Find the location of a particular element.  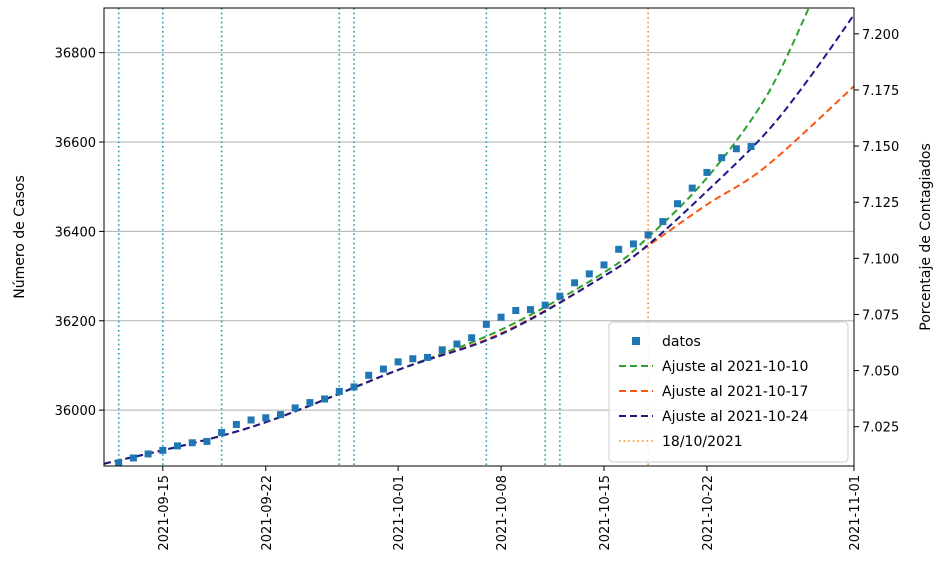

y-tick-label: 36000 is located at coordinates (75, 411).